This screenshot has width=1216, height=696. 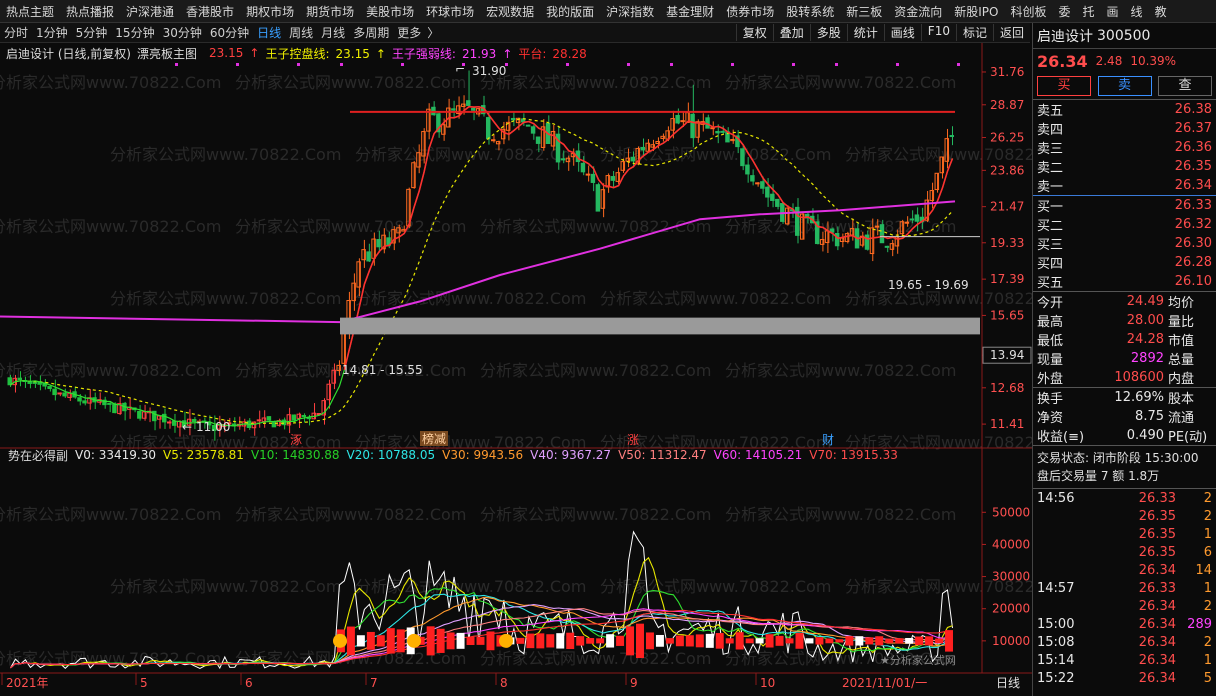 I want to click on volume-axis-label: 30000, so click(x=1011, y=577).